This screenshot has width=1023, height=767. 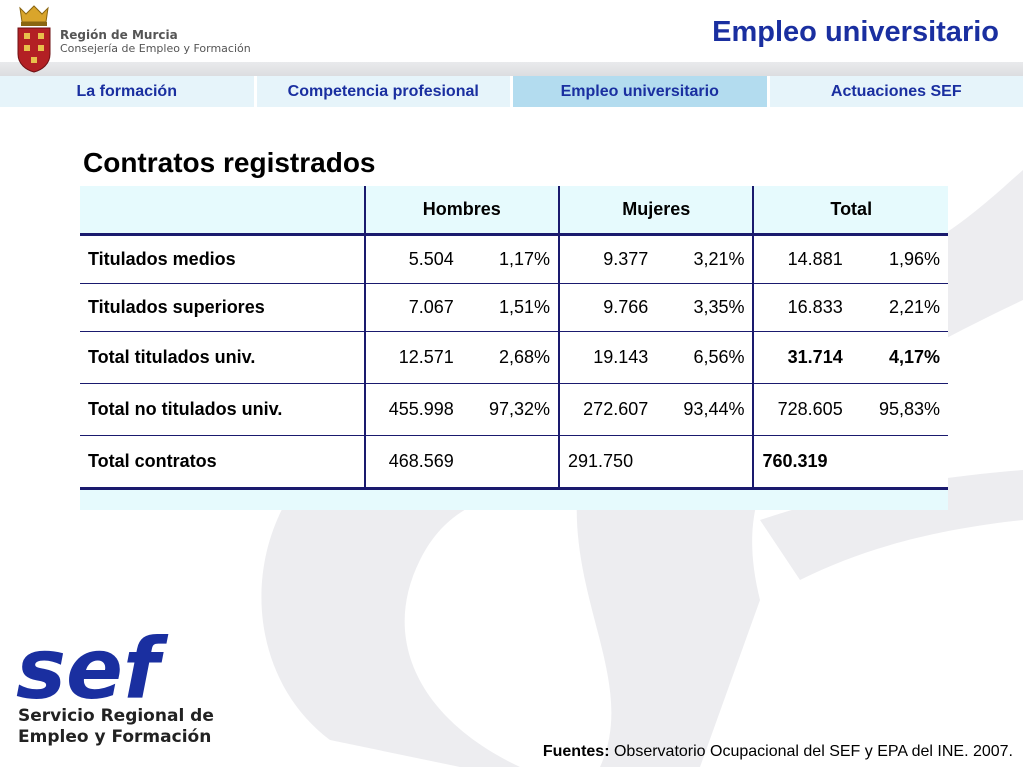 I want to click on org-subtitle: Consejería de Empleo y Formación, so click(x=155, y=48).